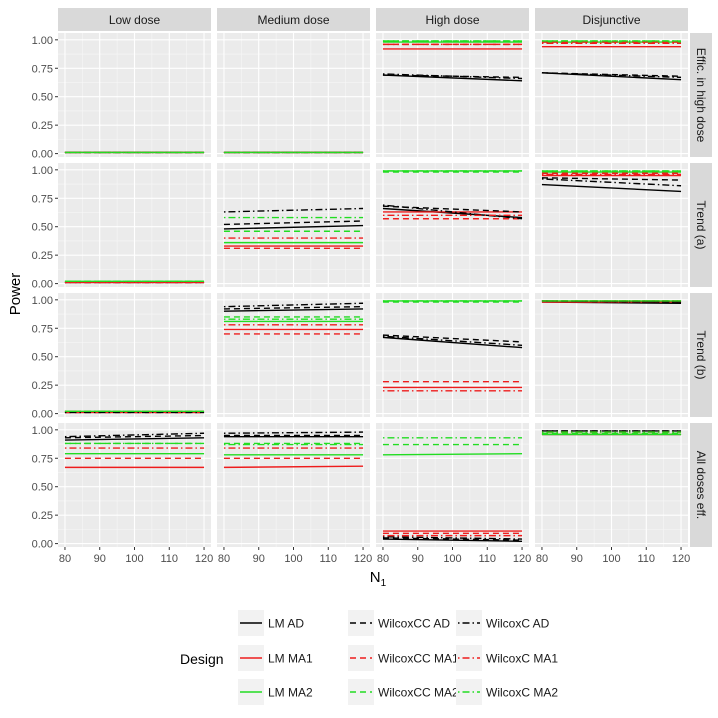  Describe the element at coordinates (293, 467) in the screenshot. I see `series-line-lm-ma1` at that location.